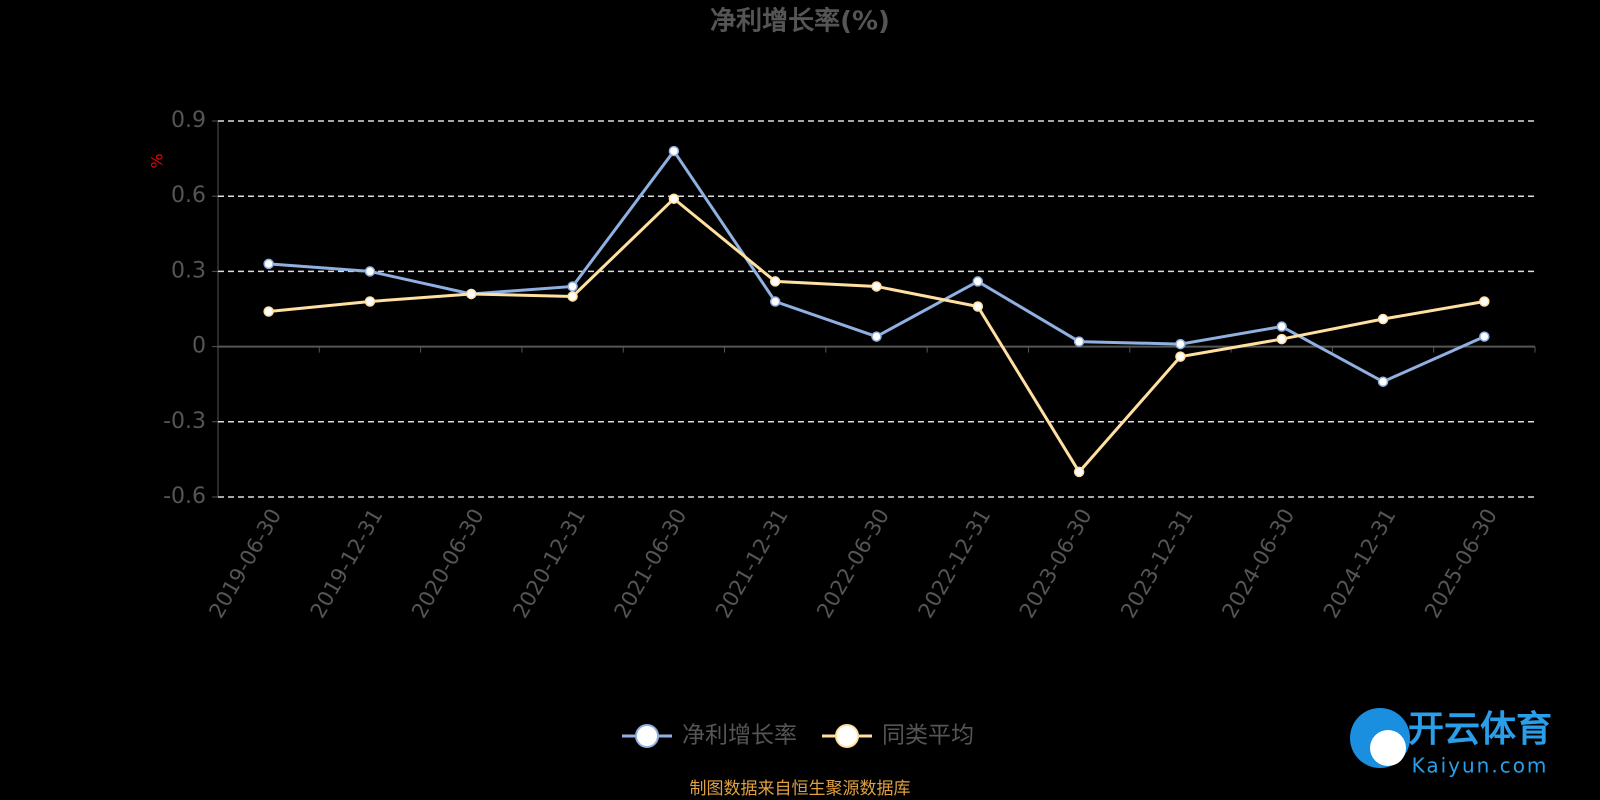 This screenshot has height=800, width=1600. I want to click on y-tick-label: 0.3, so click(188, 270).